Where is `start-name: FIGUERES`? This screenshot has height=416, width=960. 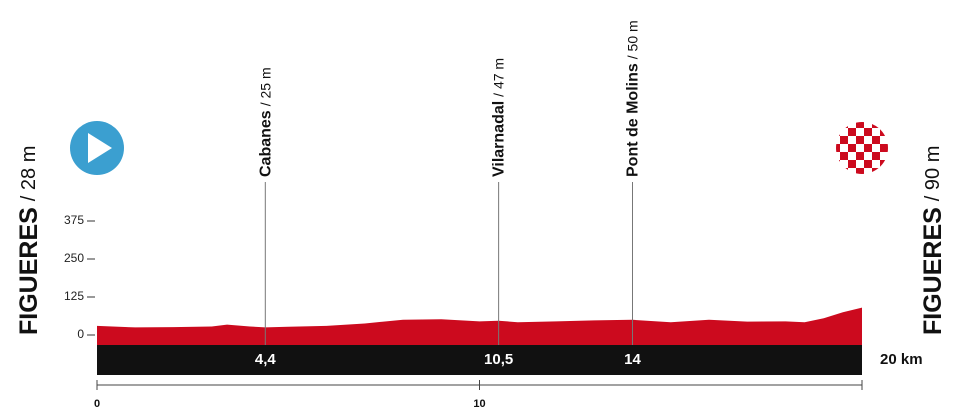
start-name: FIGUERES is located at coordinates (29, 271).